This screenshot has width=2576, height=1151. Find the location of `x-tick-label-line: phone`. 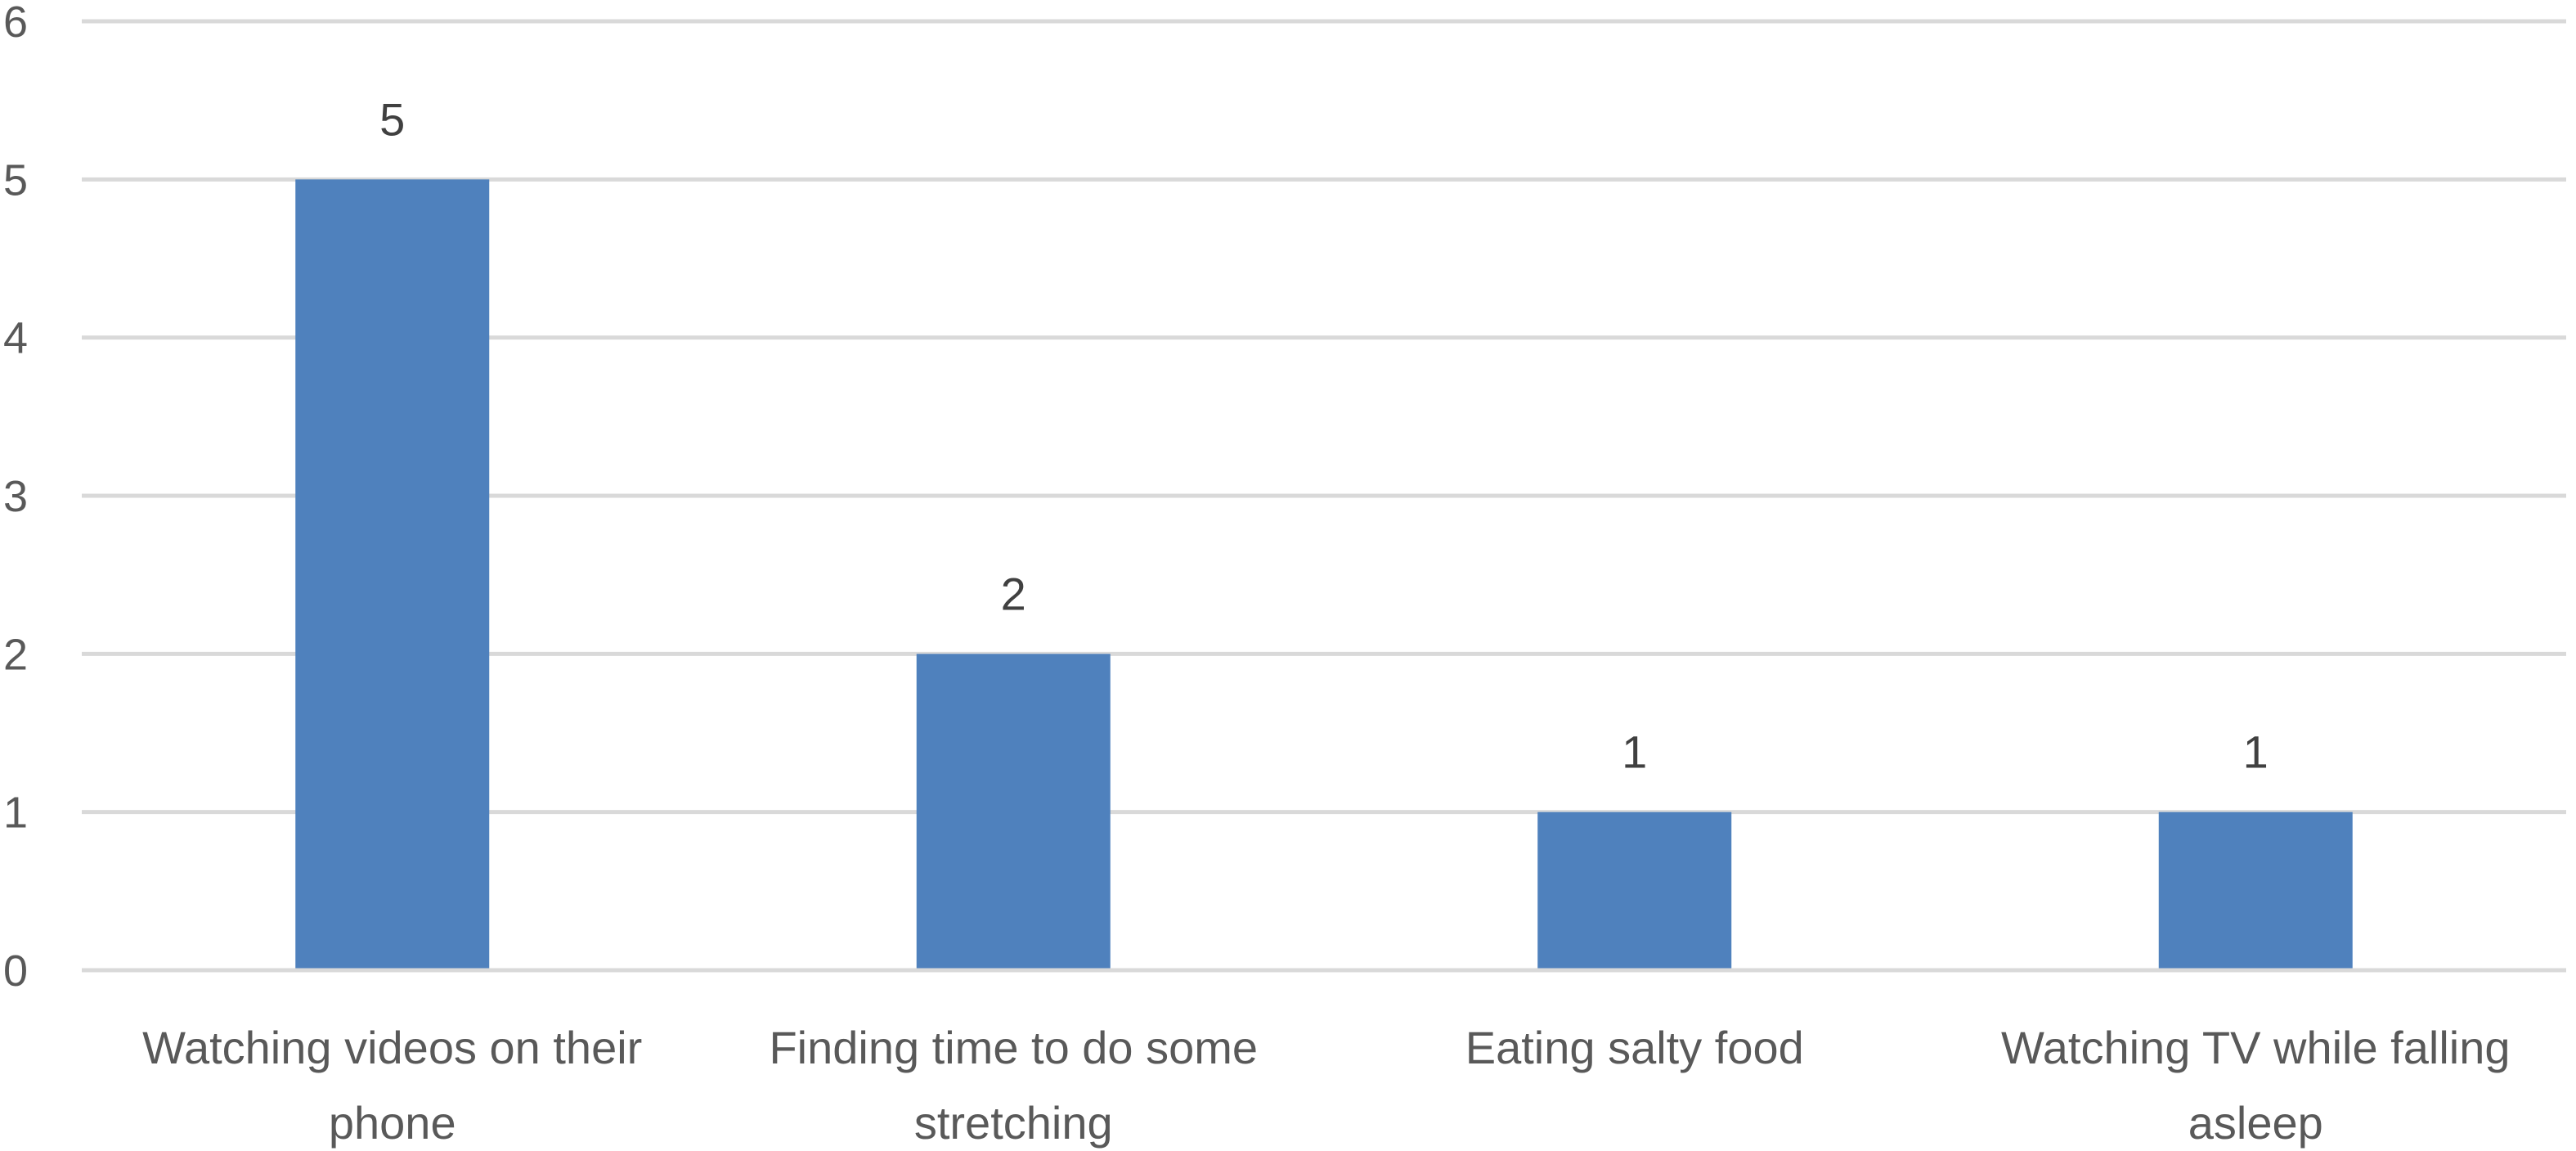

x-tick-label-line: phone is located at coordinates (392, 1123).